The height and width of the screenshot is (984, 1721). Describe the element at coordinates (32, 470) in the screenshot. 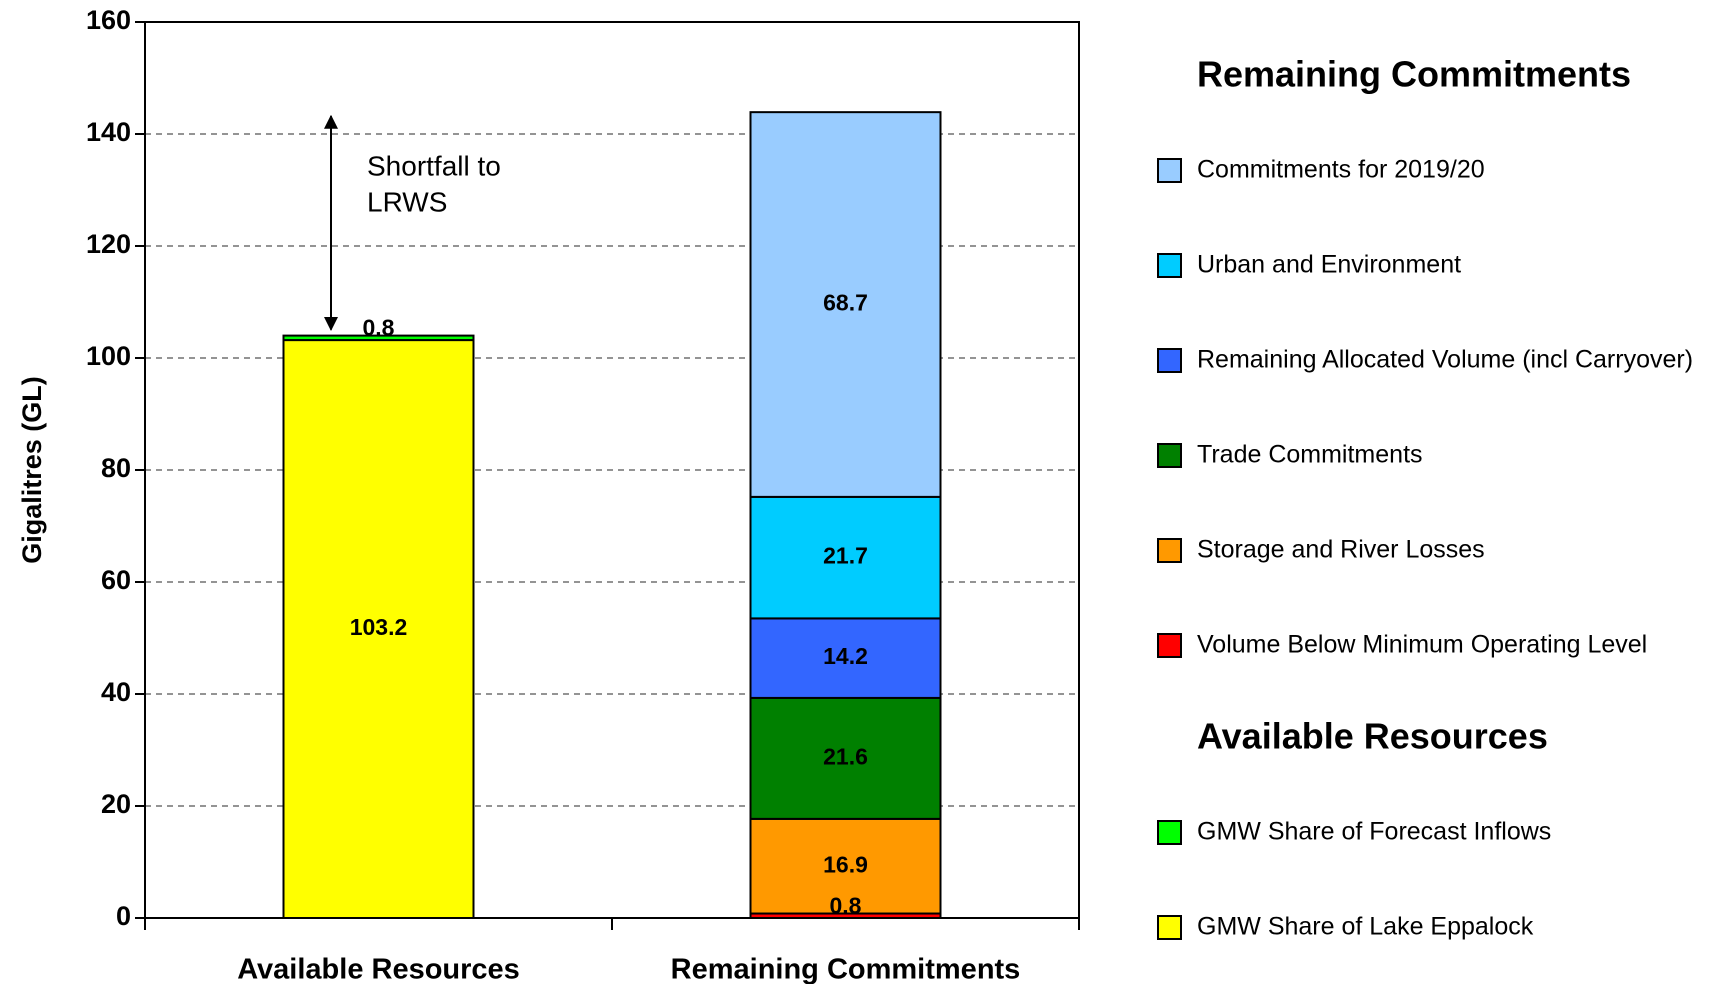

I see `y-axis-title: Gigalitres (GL)` at that location.